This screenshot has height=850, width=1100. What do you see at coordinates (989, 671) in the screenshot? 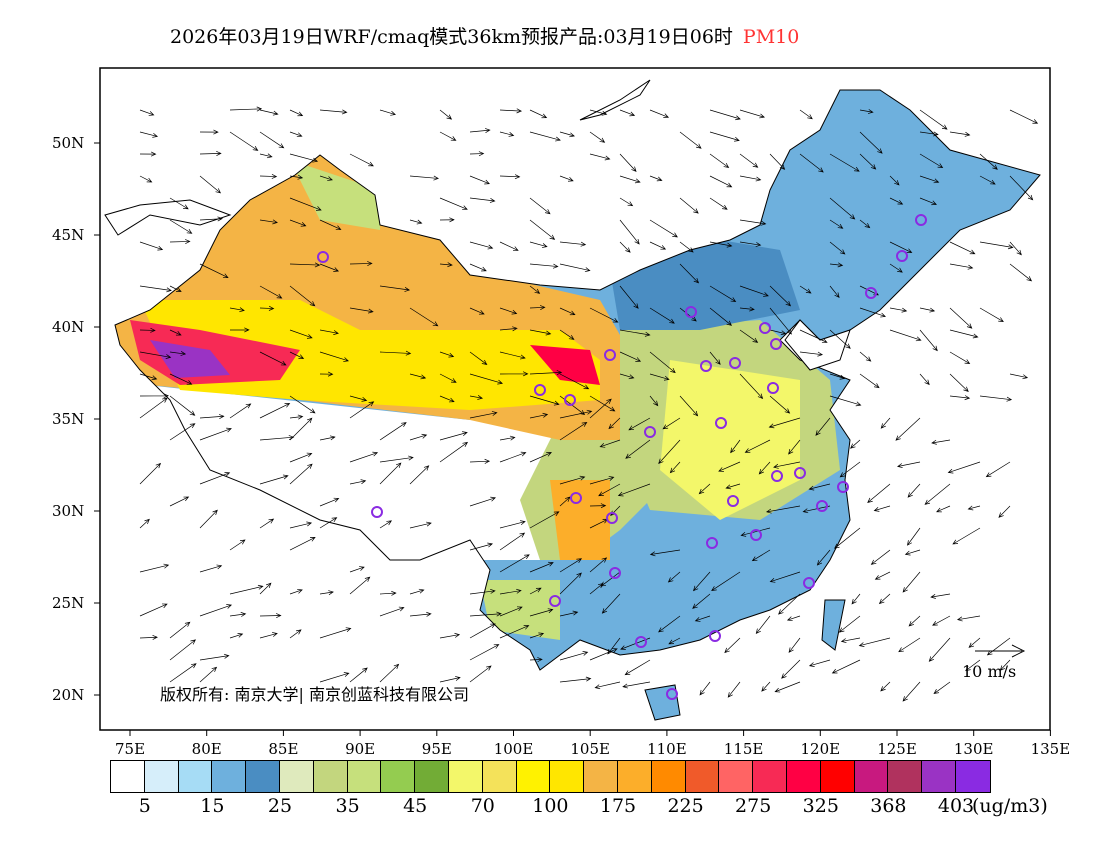
I see `wind-scale-label: 10 m/s` at bounding box center [989, 671].